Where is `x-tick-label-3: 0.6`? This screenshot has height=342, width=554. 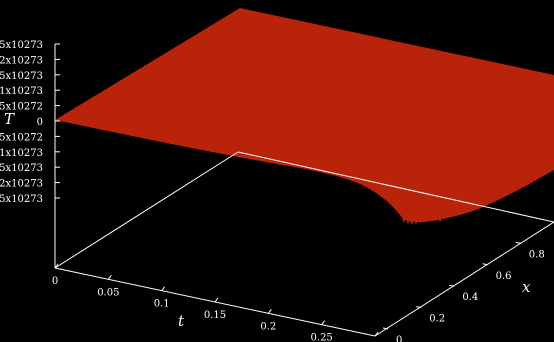
x-tick-label-3: 0.6 is located at coordinates (504, 276).